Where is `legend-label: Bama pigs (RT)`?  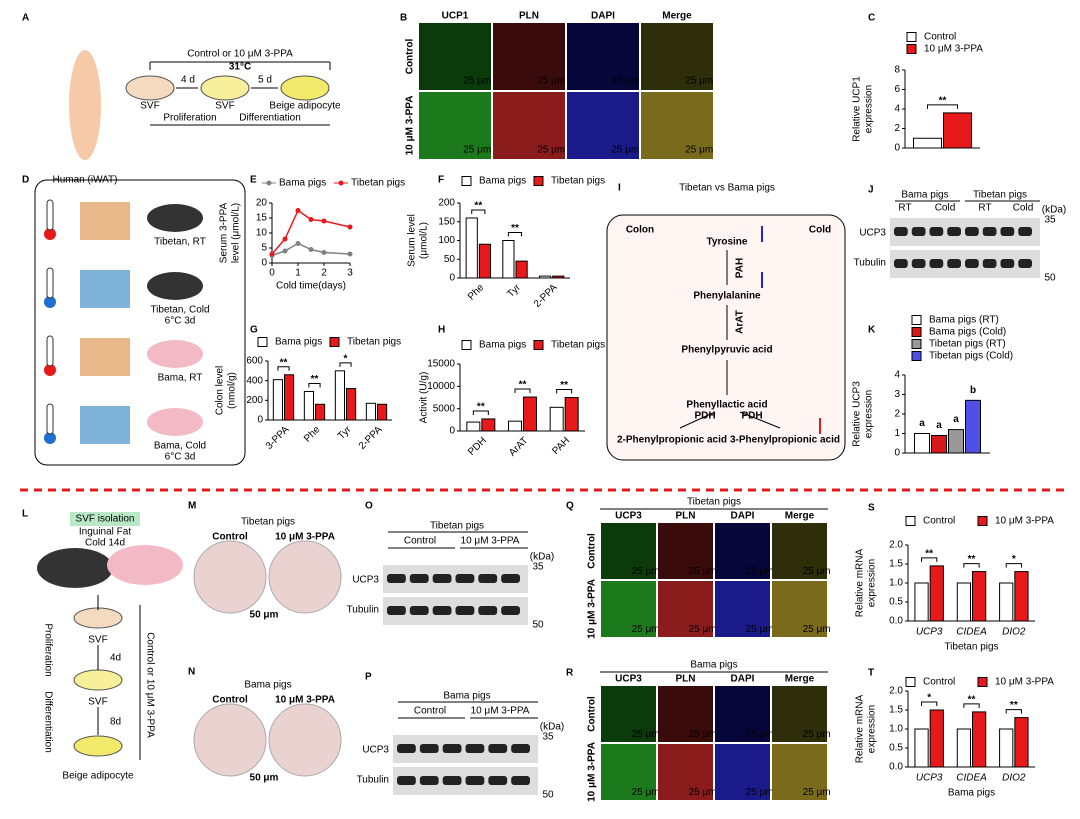 legend-label: Bama pigs (RT) is located at coordinates (964, 320).